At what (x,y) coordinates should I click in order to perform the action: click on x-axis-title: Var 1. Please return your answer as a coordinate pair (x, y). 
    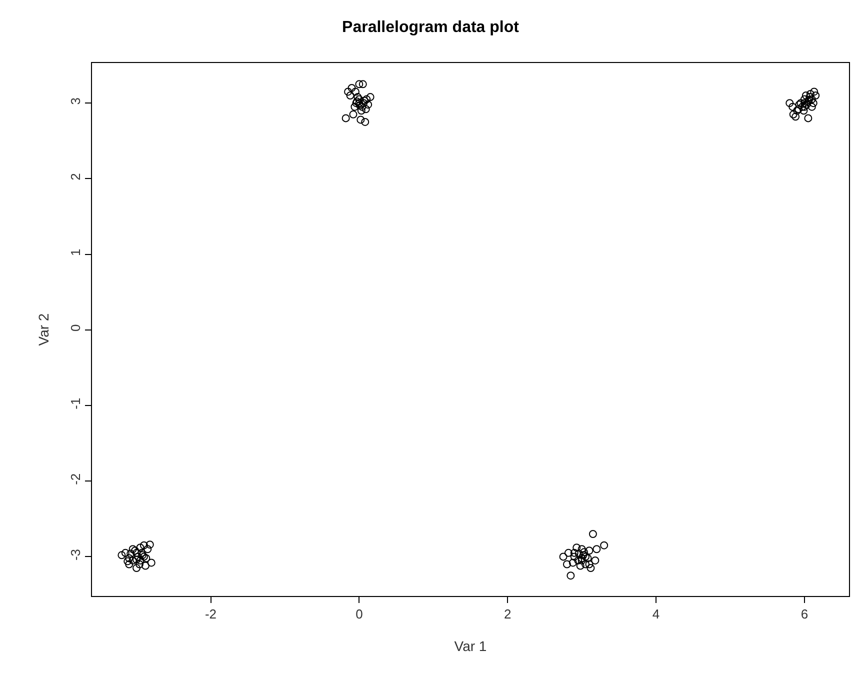
    Looking at the image, I should click on (470, 646).